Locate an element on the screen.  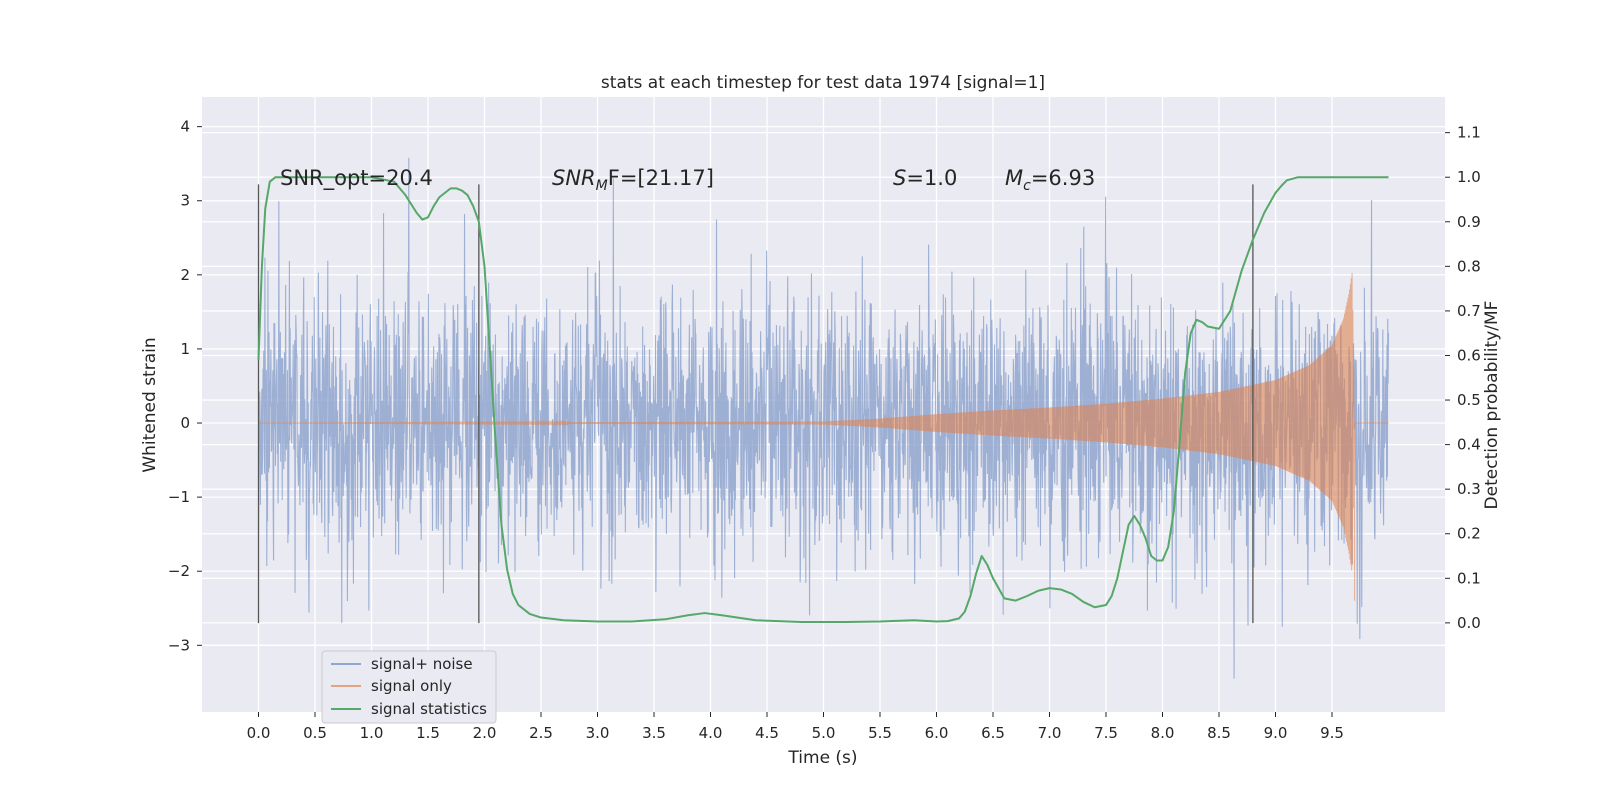
y-axis-ticks: −3 −2 −1 0 1 2 3 4 is located at coordinates (185, 386).